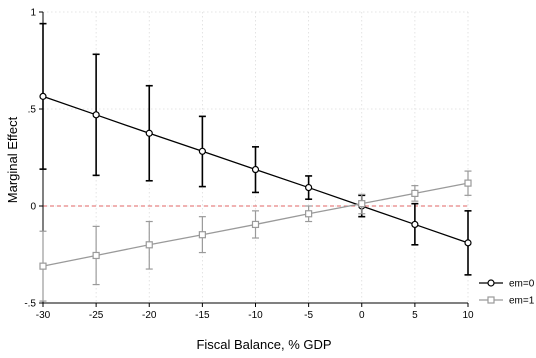 This screenshot has width=536, height=358. Describe the element at coordinates (96, 315) in the screenshot. I see `x-tick-label: -25` at that location.